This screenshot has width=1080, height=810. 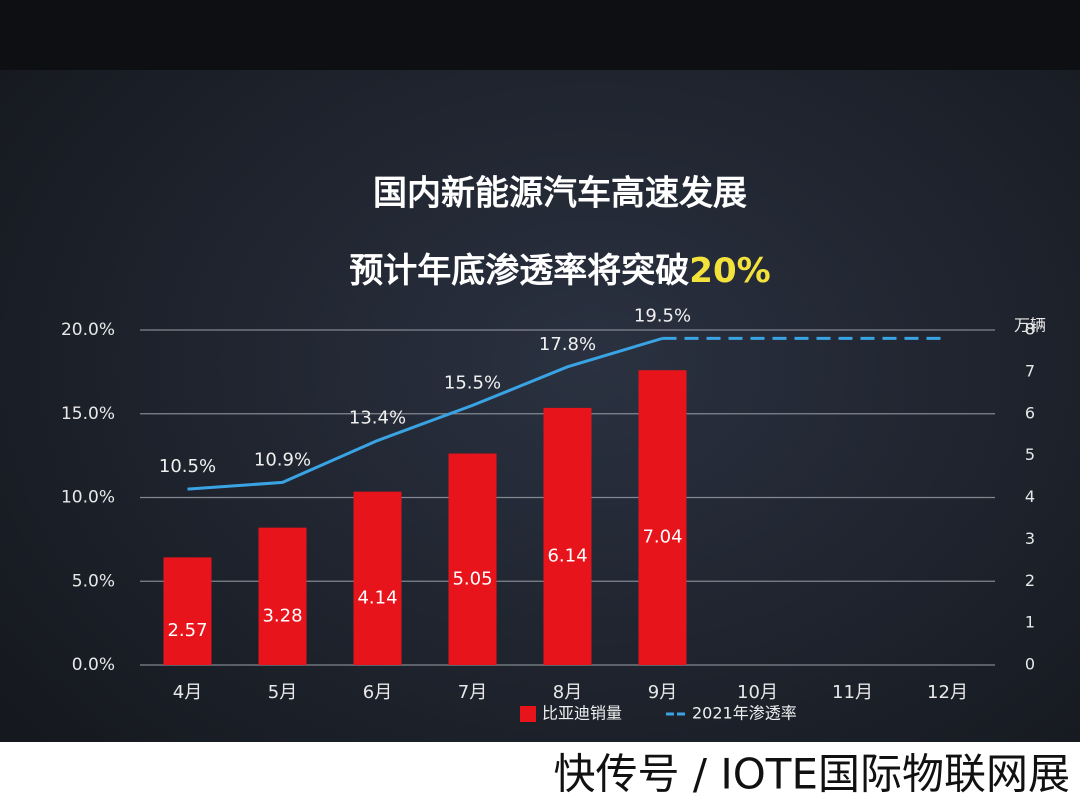 I want to click on y2-tick-label: 2, so click(x=1030, y=580).